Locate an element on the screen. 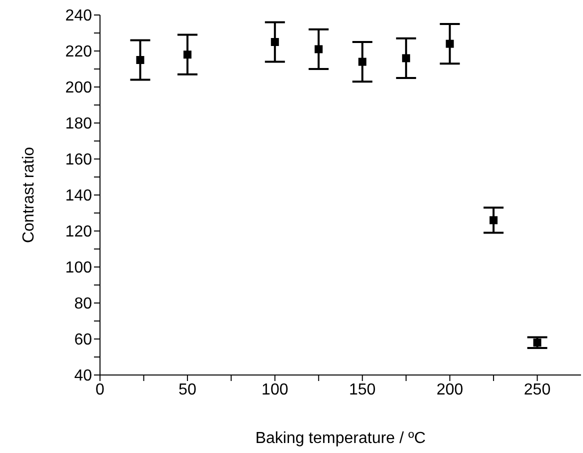 This screenshot has height=453, width=583. y-tick-label: 220 is located at coordinates (78, 52).